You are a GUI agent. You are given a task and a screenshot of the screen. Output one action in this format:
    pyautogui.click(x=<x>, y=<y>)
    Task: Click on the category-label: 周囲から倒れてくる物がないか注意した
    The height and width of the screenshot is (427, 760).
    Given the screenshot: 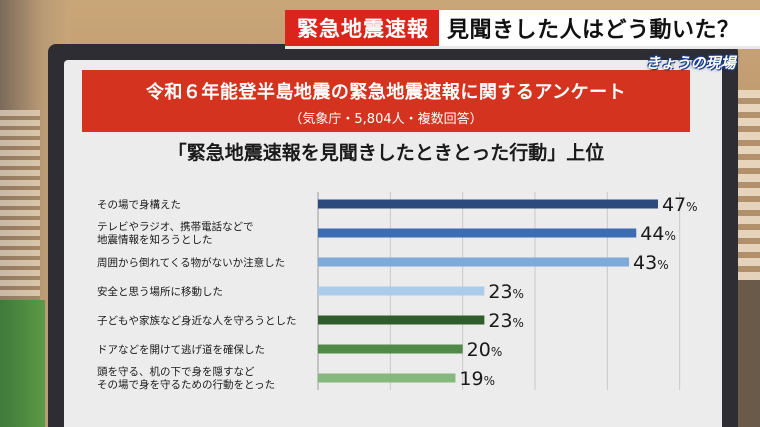 What is the action you would take?
    pyautogui.click(x=191, y=262)
    